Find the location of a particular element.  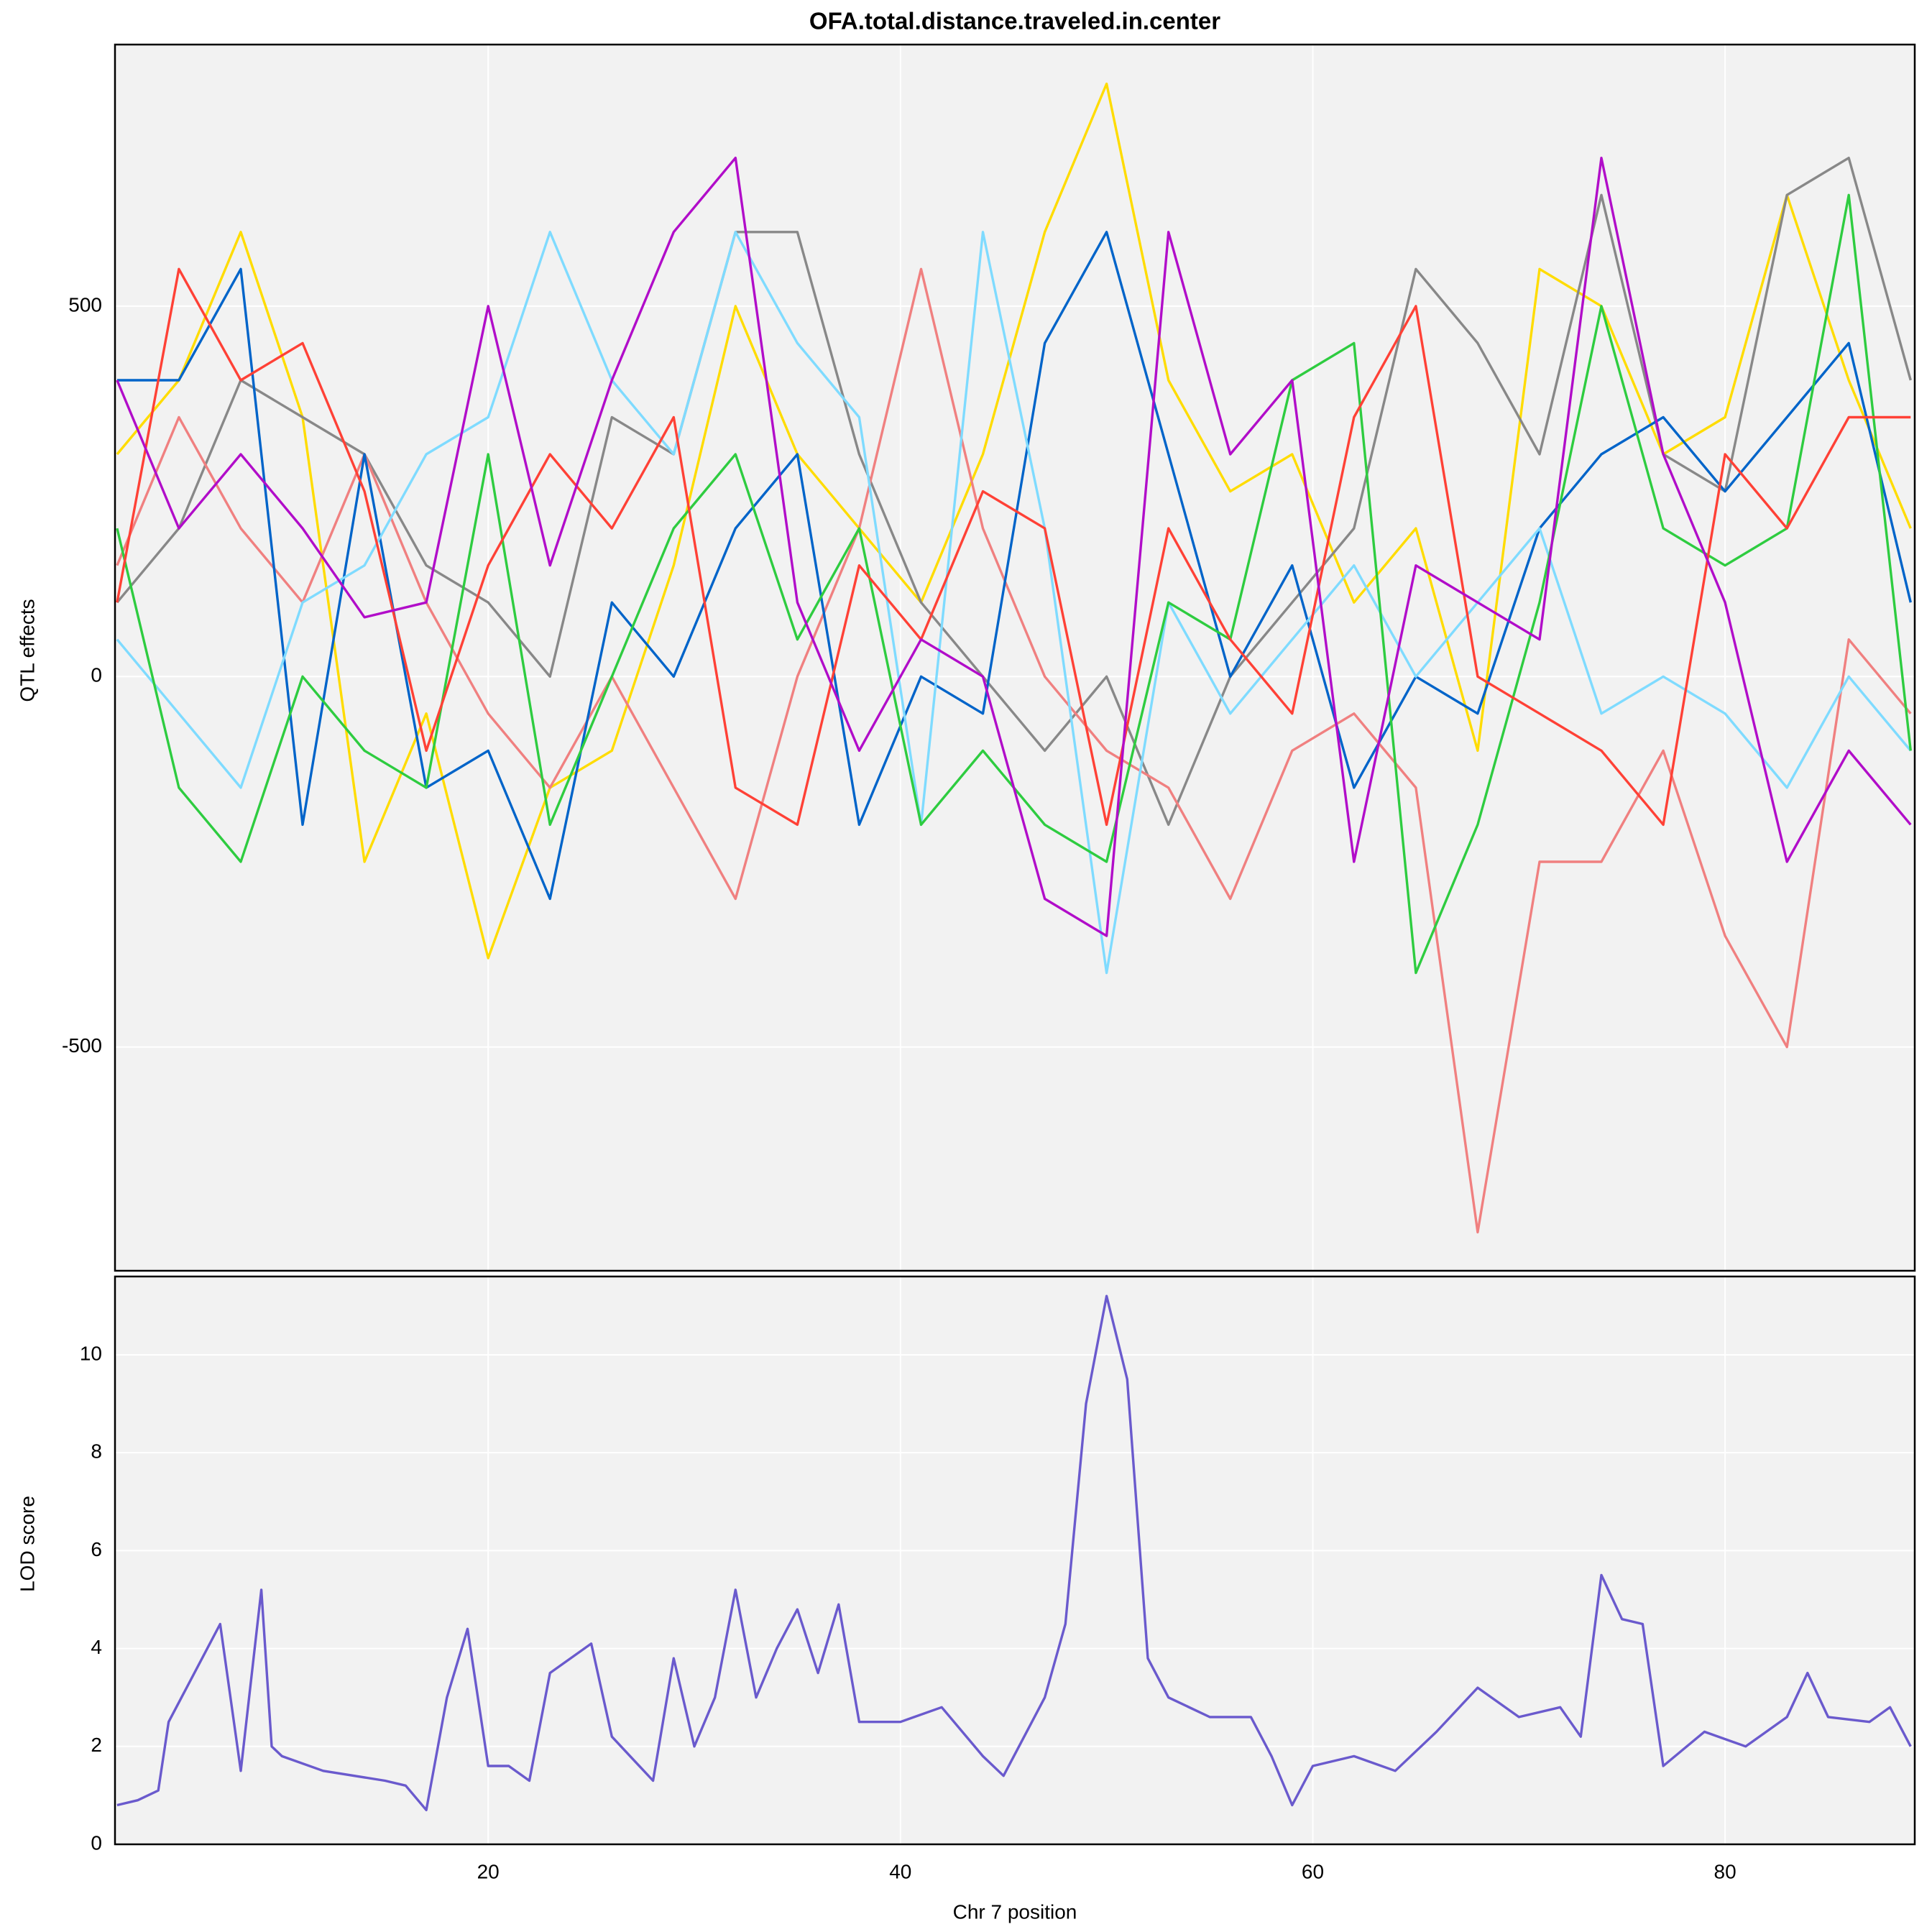

y-tick-label: 8 is located at coordinates (96, 1451).